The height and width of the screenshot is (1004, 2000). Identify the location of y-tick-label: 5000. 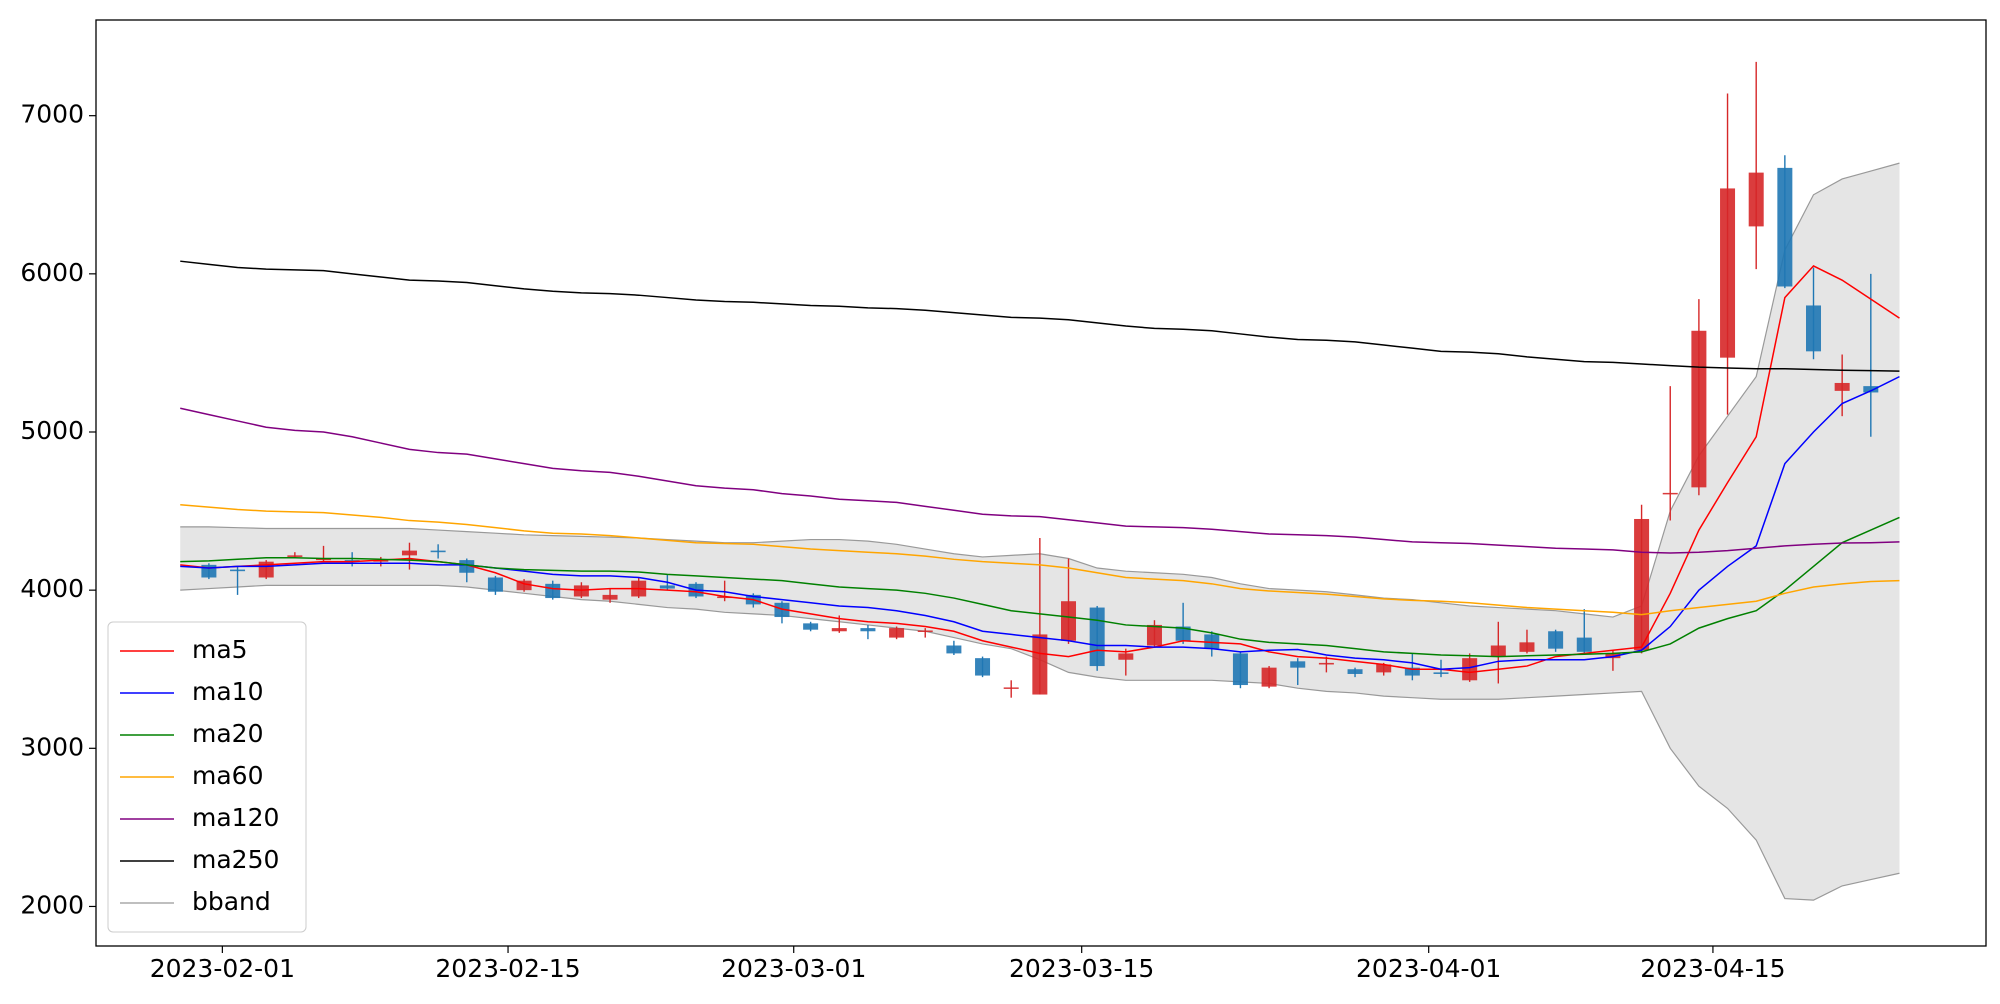
(52, 430).